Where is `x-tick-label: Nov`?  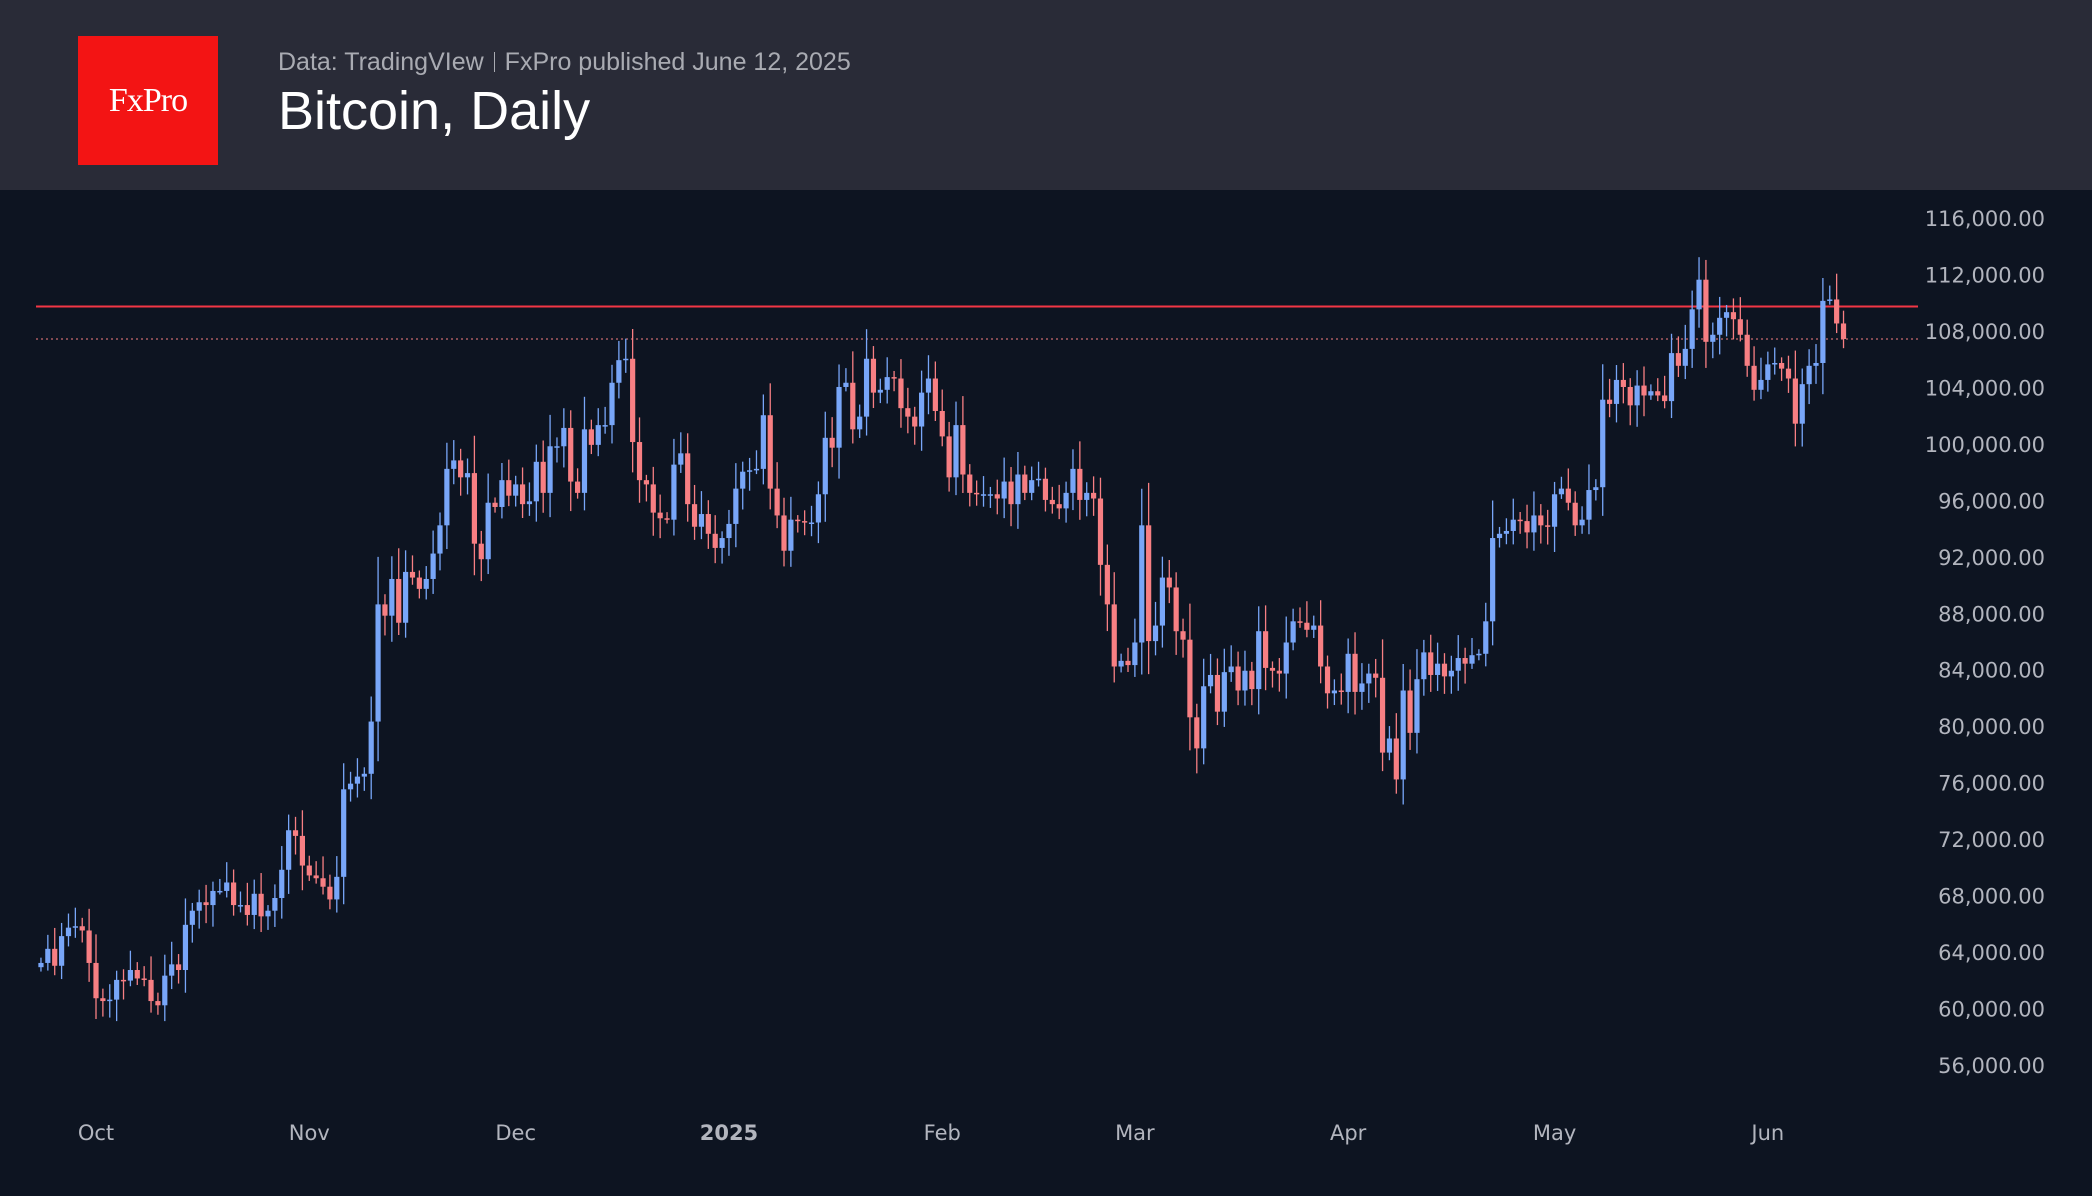 x-tick-label: Nov is located at coordinates (309, 1133).